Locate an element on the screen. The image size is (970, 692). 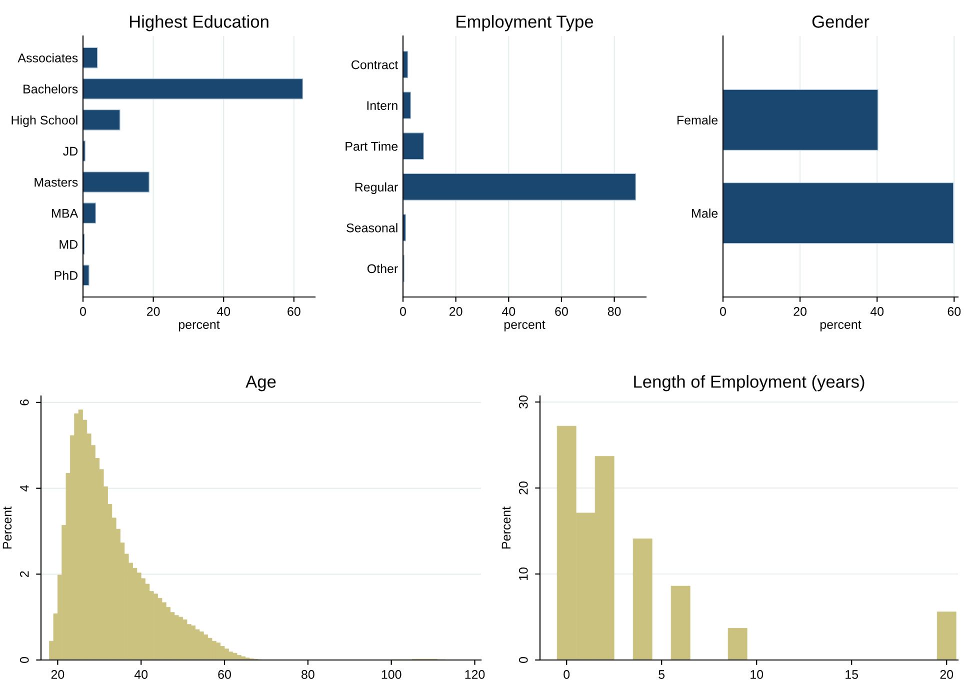
x-tick-label: 120 is located at coordinates (475, 674).